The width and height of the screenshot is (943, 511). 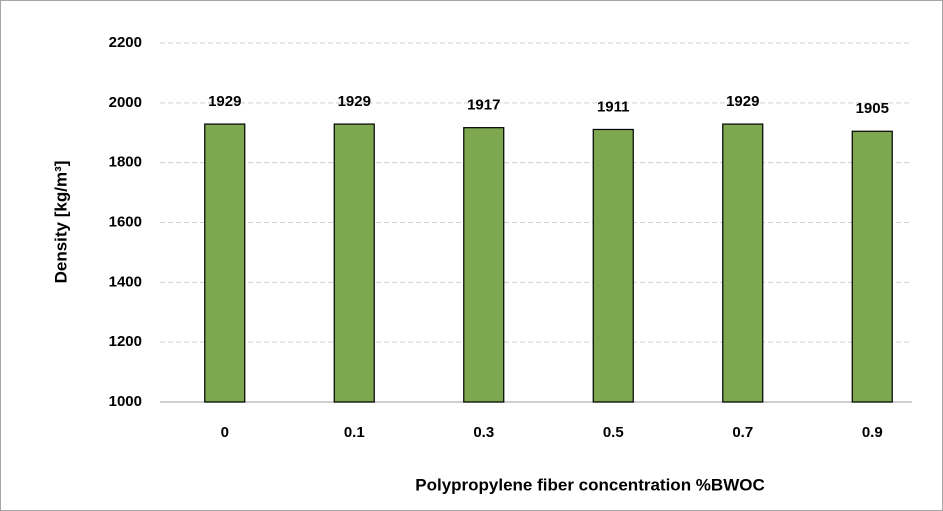 What do you see at coordinates (354, 432) in the screenshot?
I see `x-tick-label: 0.1` at bounding box center [354, 432].